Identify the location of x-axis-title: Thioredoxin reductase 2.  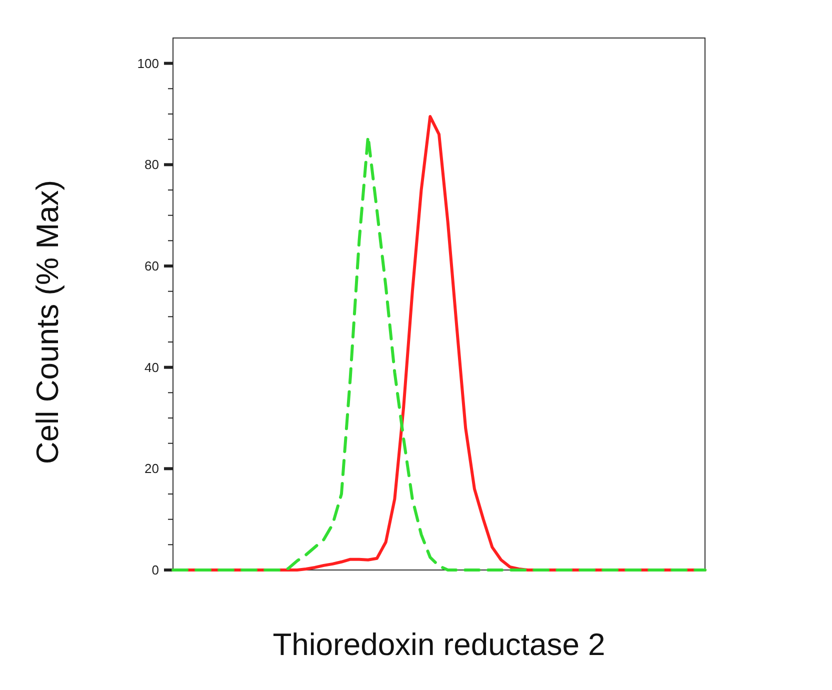
(439, 644).